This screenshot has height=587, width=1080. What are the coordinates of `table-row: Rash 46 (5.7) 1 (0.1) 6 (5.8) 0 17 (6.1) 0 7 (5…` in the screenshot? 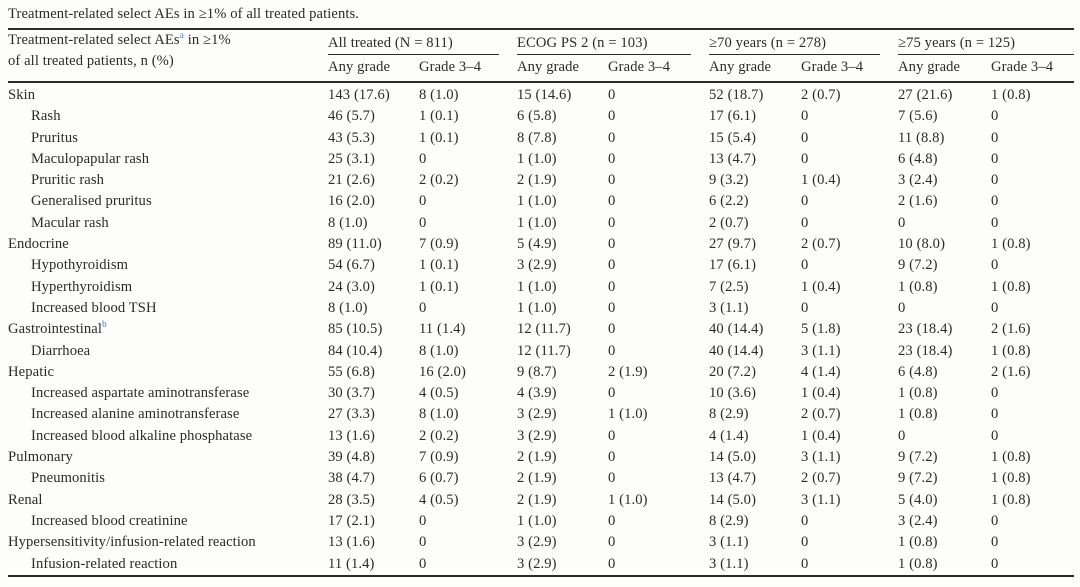 It's located at (541, 116).